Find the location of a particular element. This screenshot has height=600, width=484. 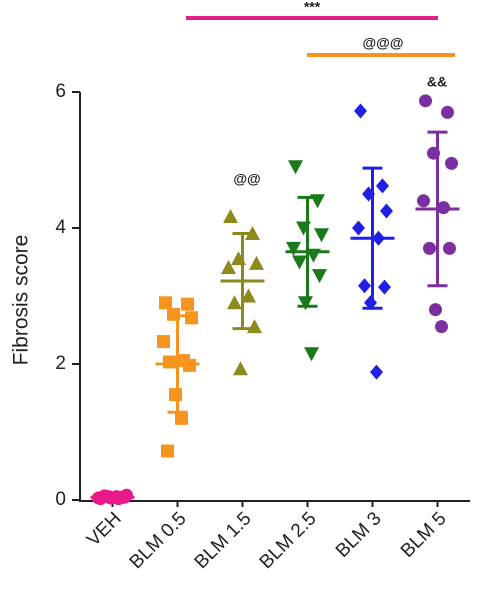

significance-label: *** is located at coordinates (312, 7).